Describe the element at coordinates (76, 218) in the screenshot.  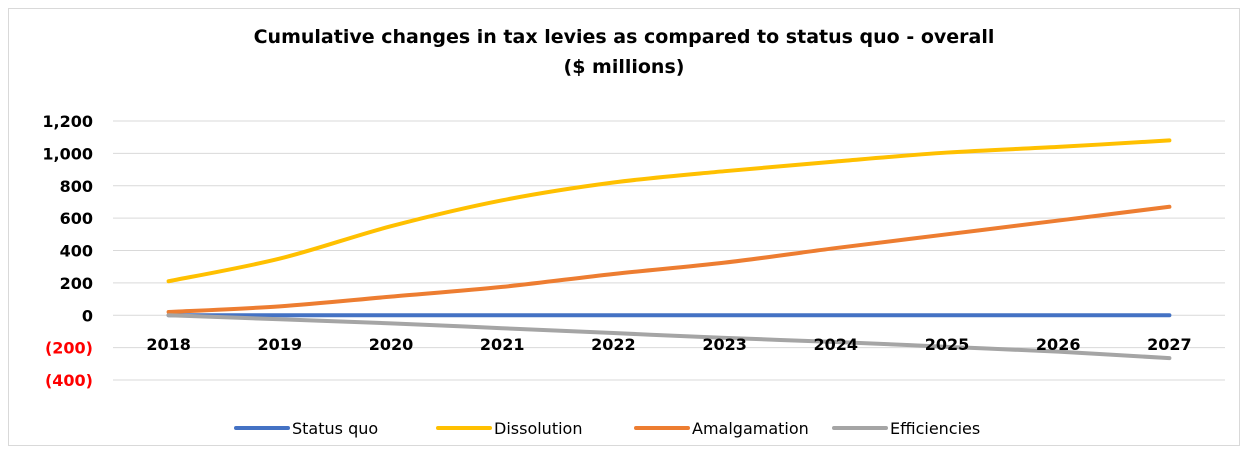
I see `y-tick-label: 600` at that location.